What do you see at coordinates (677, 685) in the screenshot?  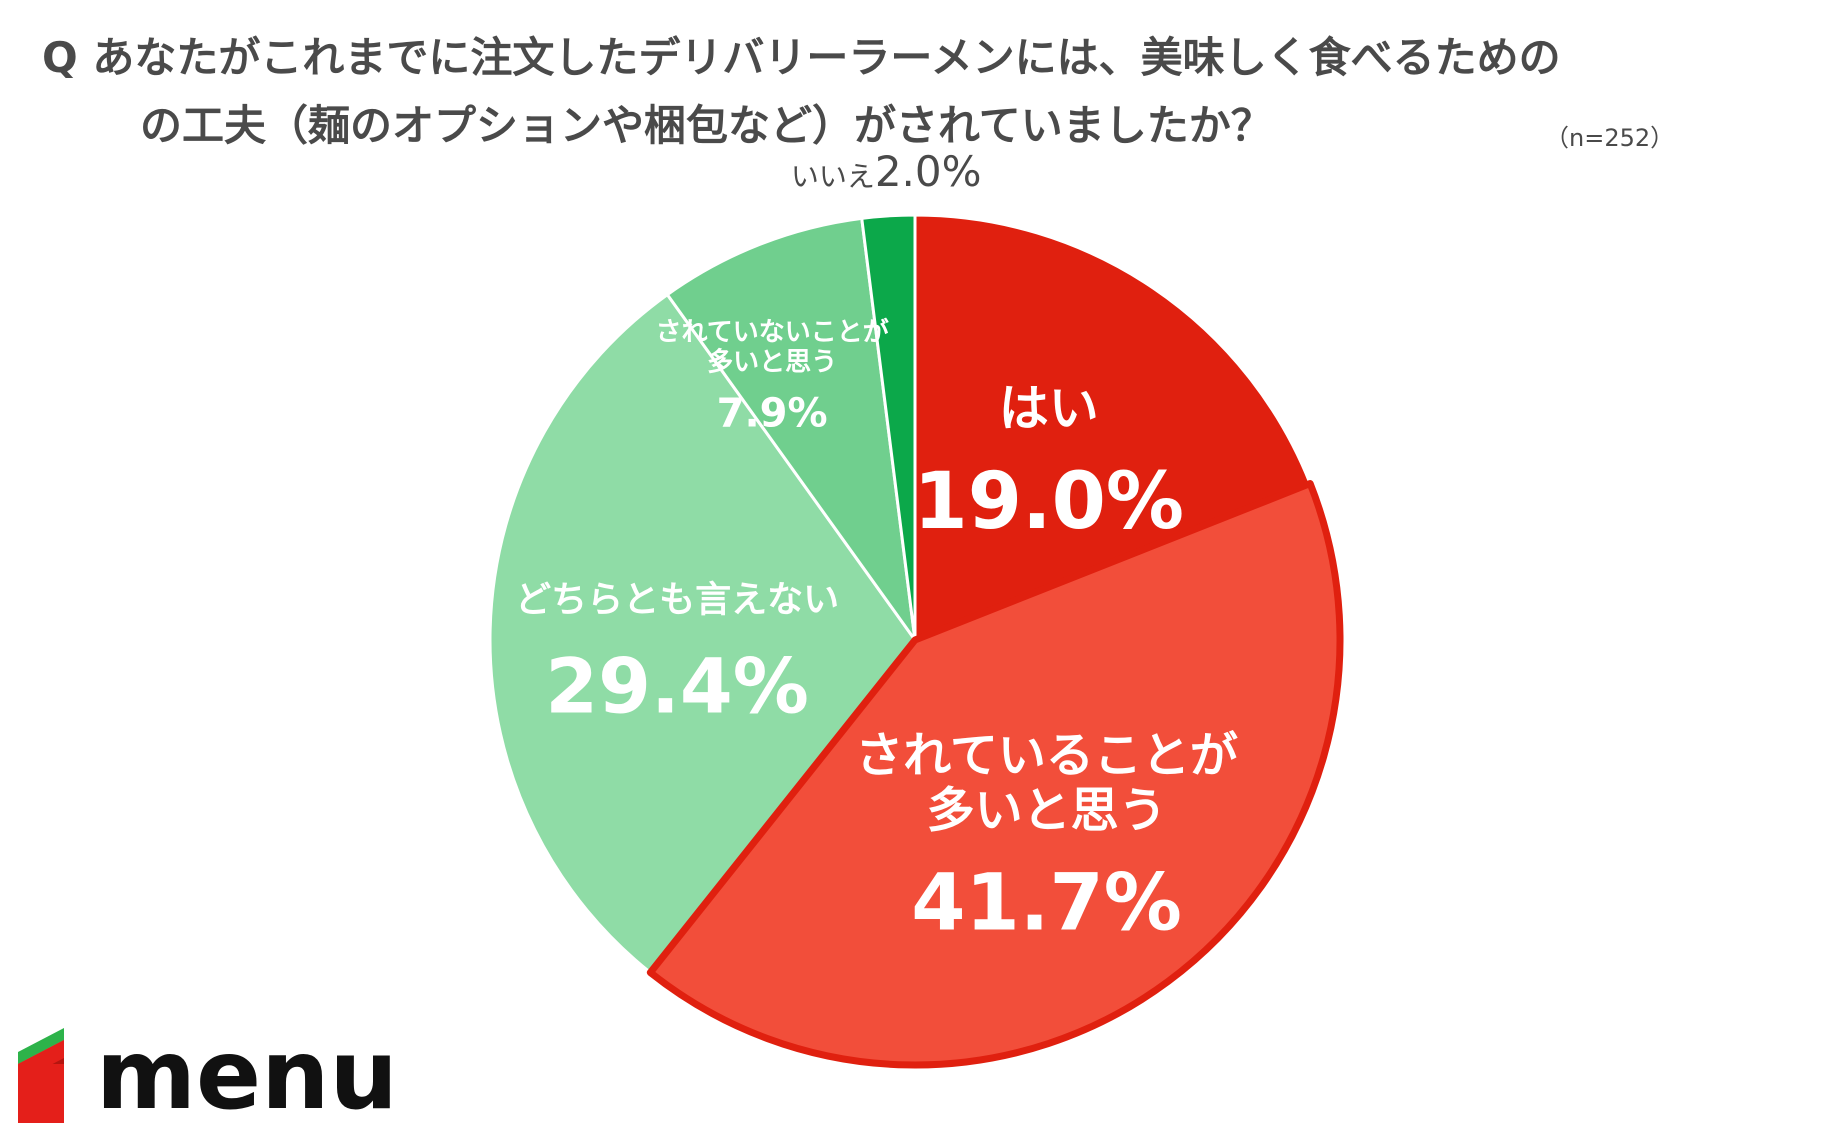 I see `slice-value: 29.4%` at bounding box center [677, 685].